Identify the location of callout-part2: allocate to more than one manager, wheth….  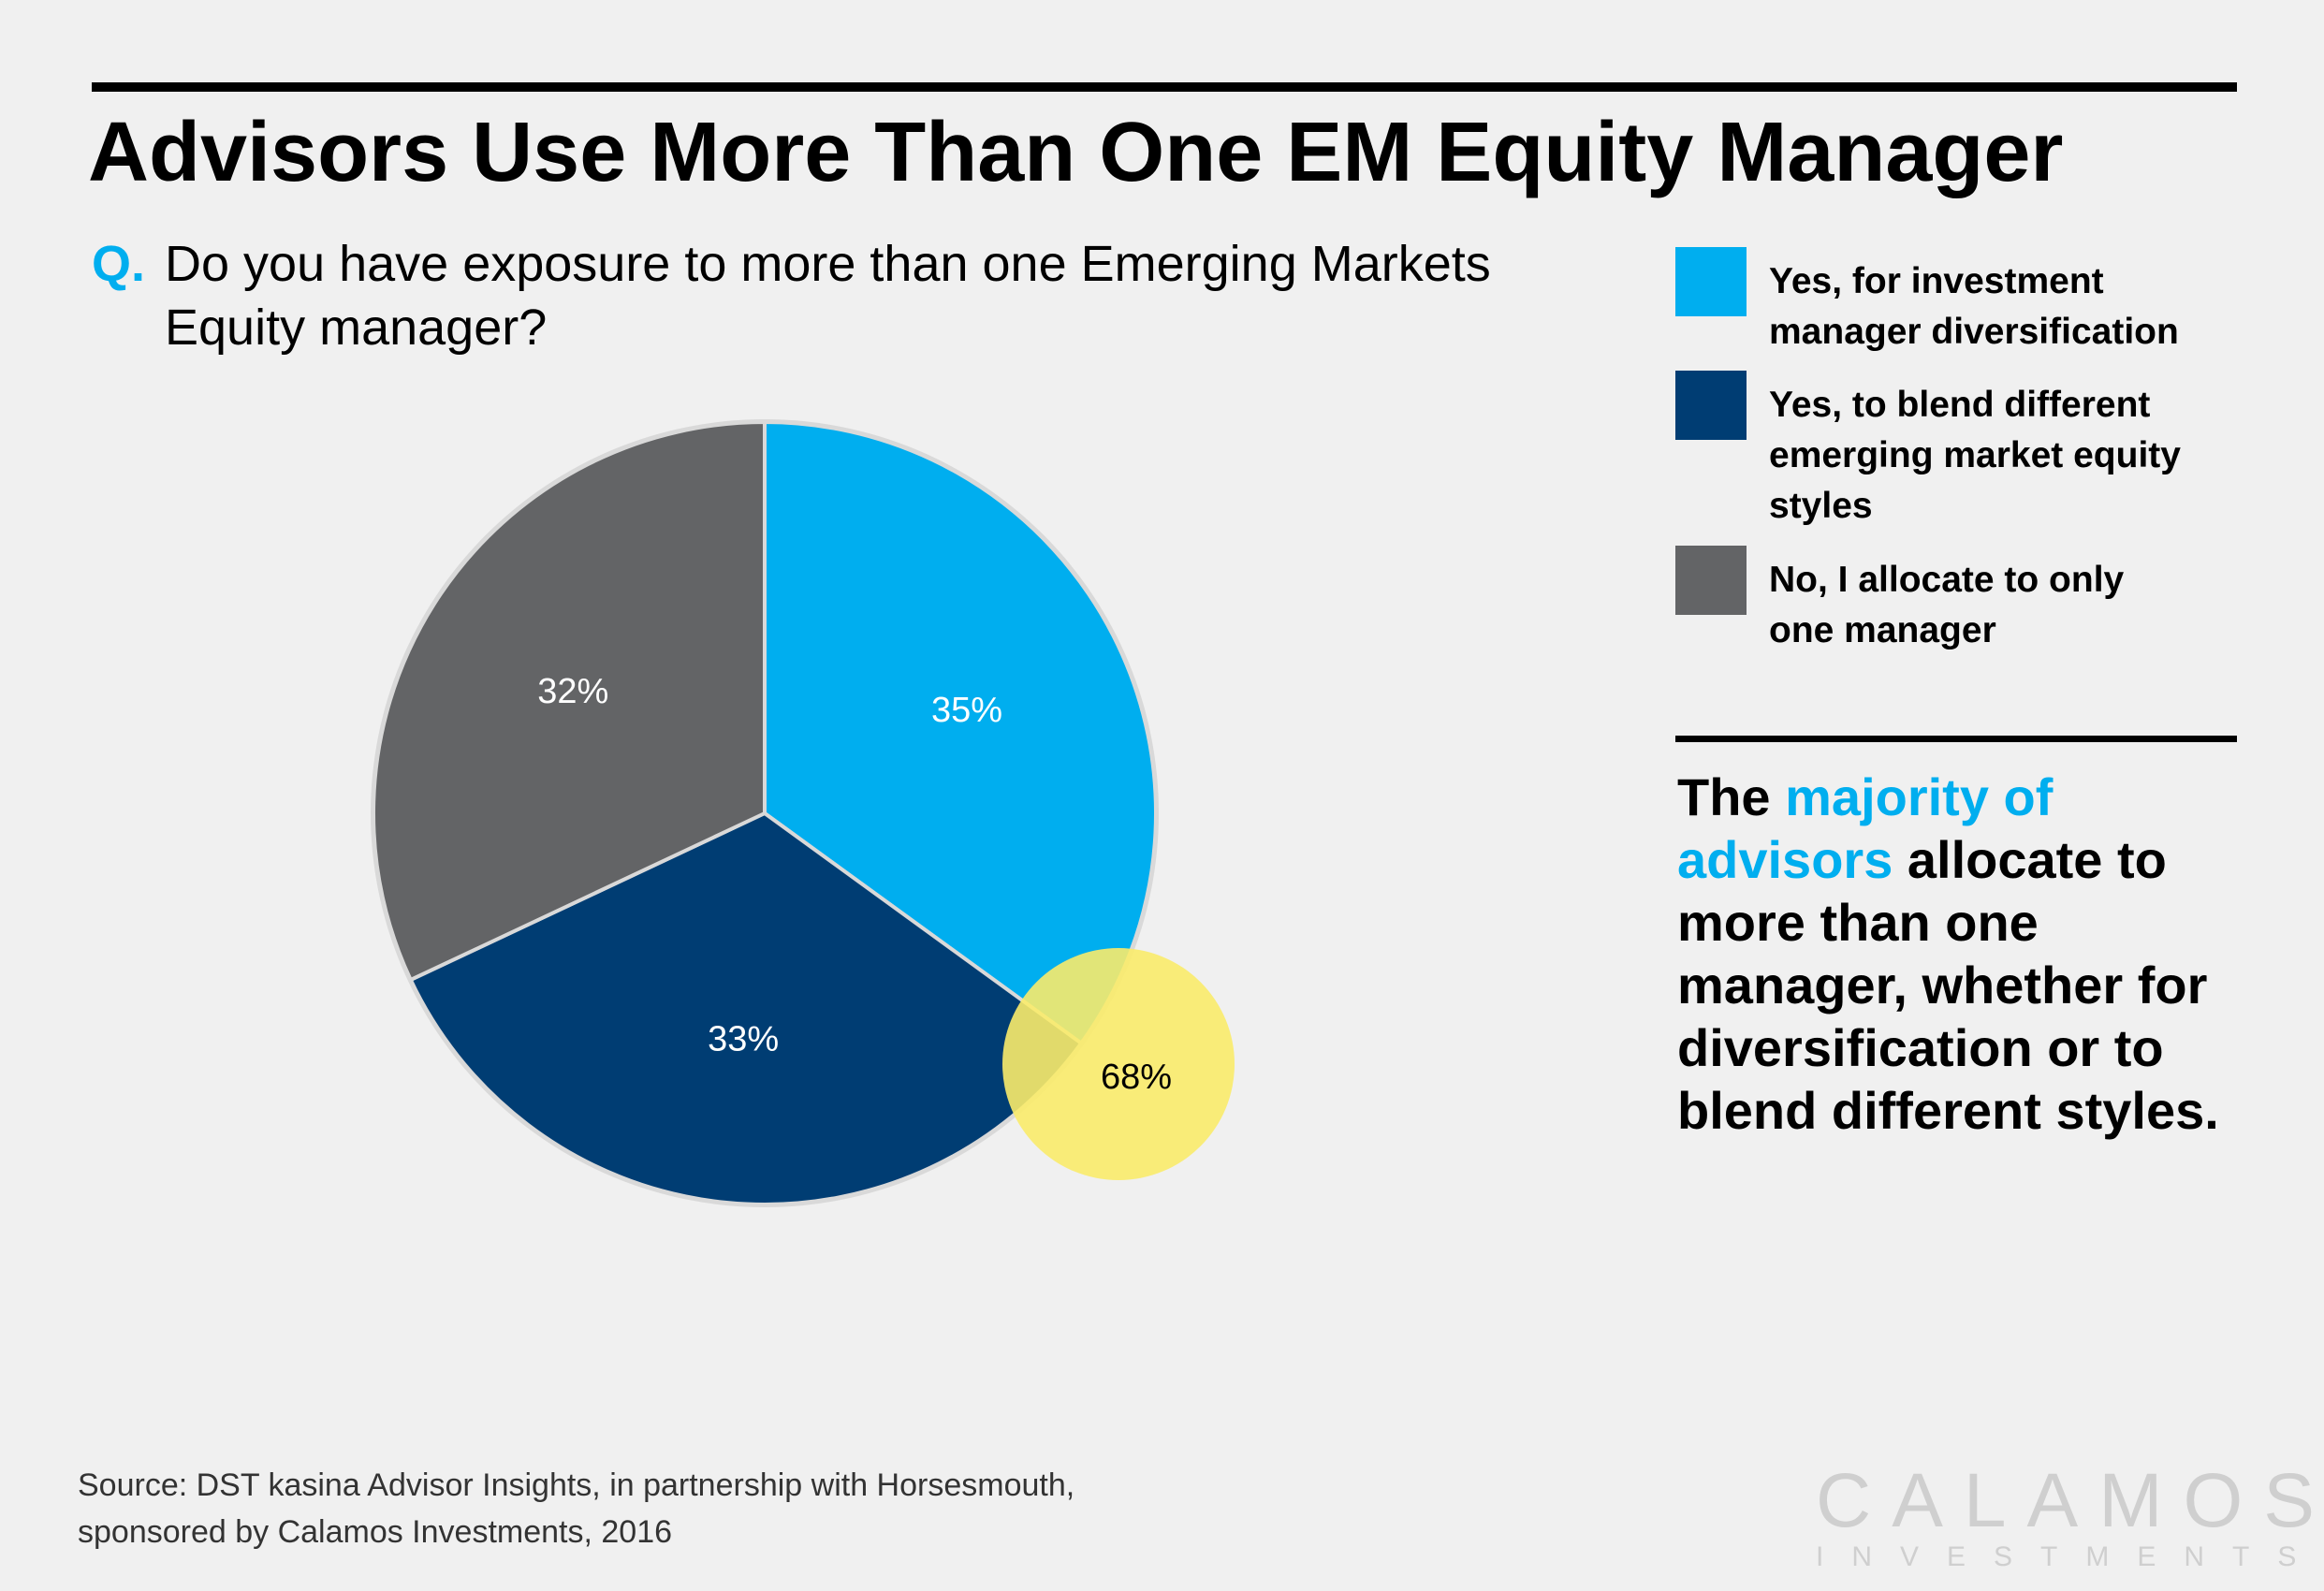
(1948, 985).